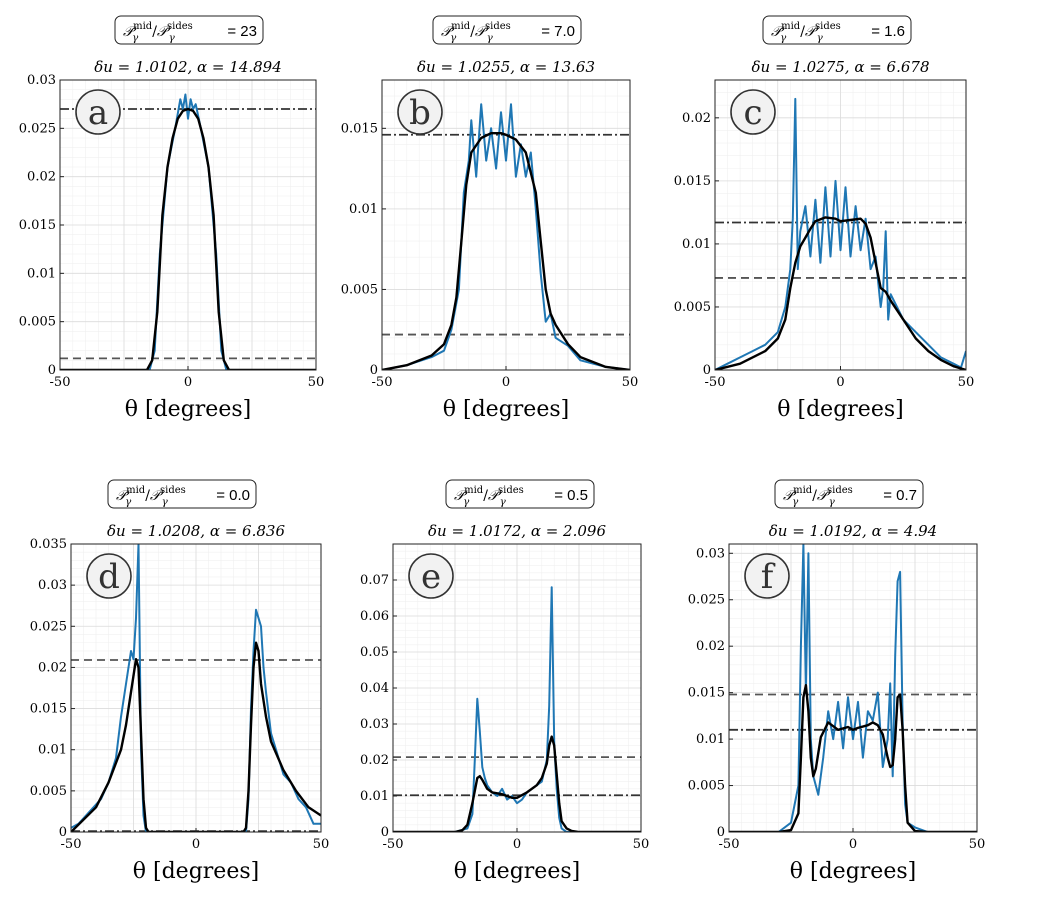  What do you see at coordinates (48, 544) in the screenshot?
I see `y-tick-label: 0.035` at bounding box center [48, 544].